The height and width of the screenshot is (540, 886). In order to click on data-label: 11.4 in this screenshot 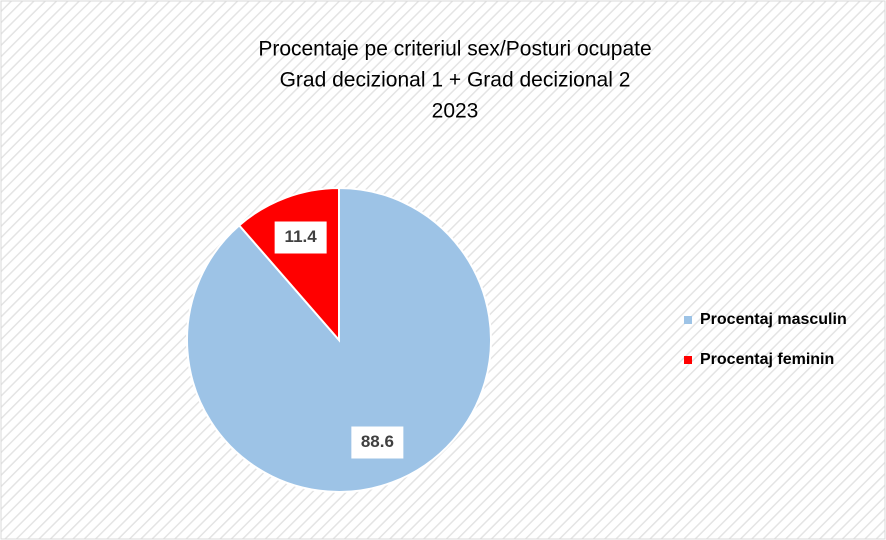, I will do `click(301, 236)`.